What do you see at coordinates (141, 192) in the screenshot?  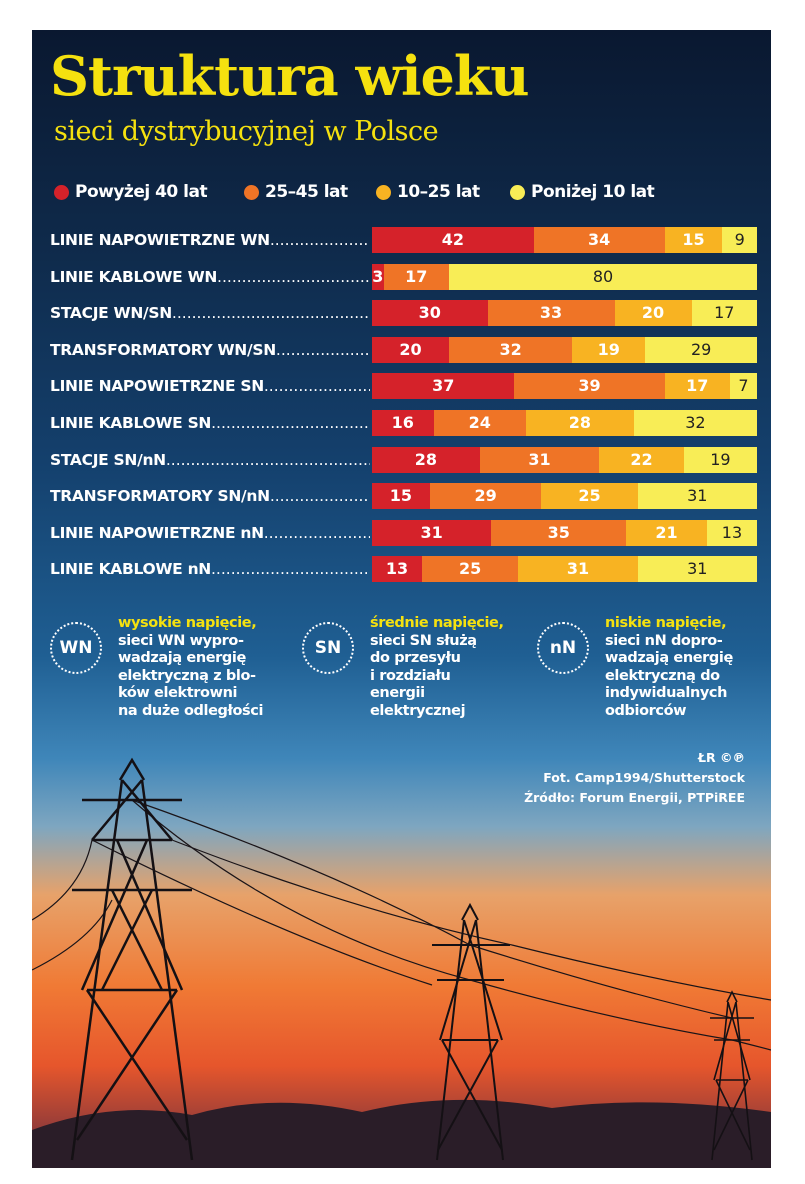 I see `legend-label: Powyżej 40 lat` at bounding box center [141, 192].